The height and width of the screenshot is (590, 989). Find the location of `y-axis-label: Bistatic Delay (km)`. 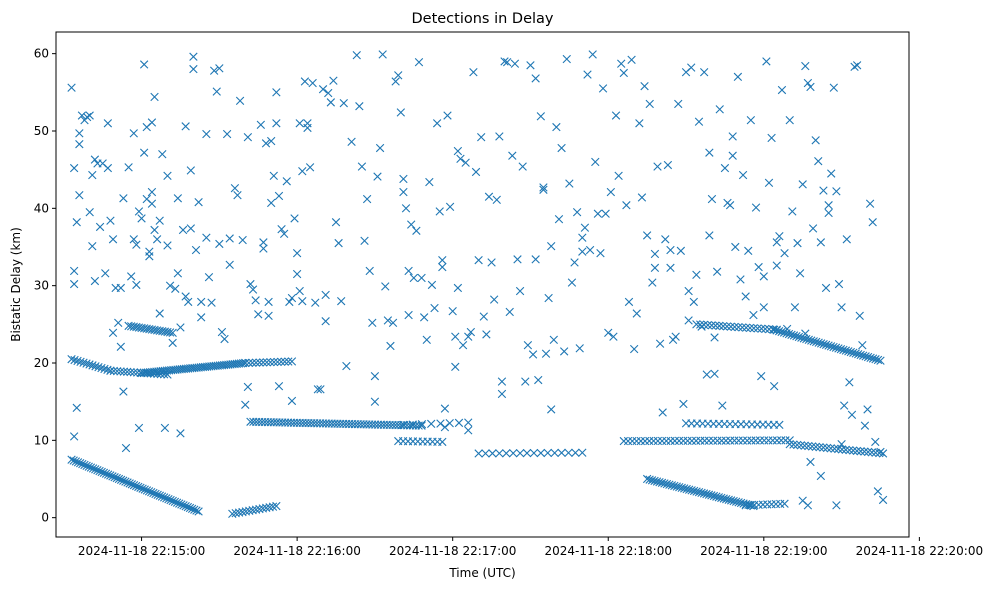

y-axis-label: Bistatic Delay (km) is located at coordinates (16, 284).